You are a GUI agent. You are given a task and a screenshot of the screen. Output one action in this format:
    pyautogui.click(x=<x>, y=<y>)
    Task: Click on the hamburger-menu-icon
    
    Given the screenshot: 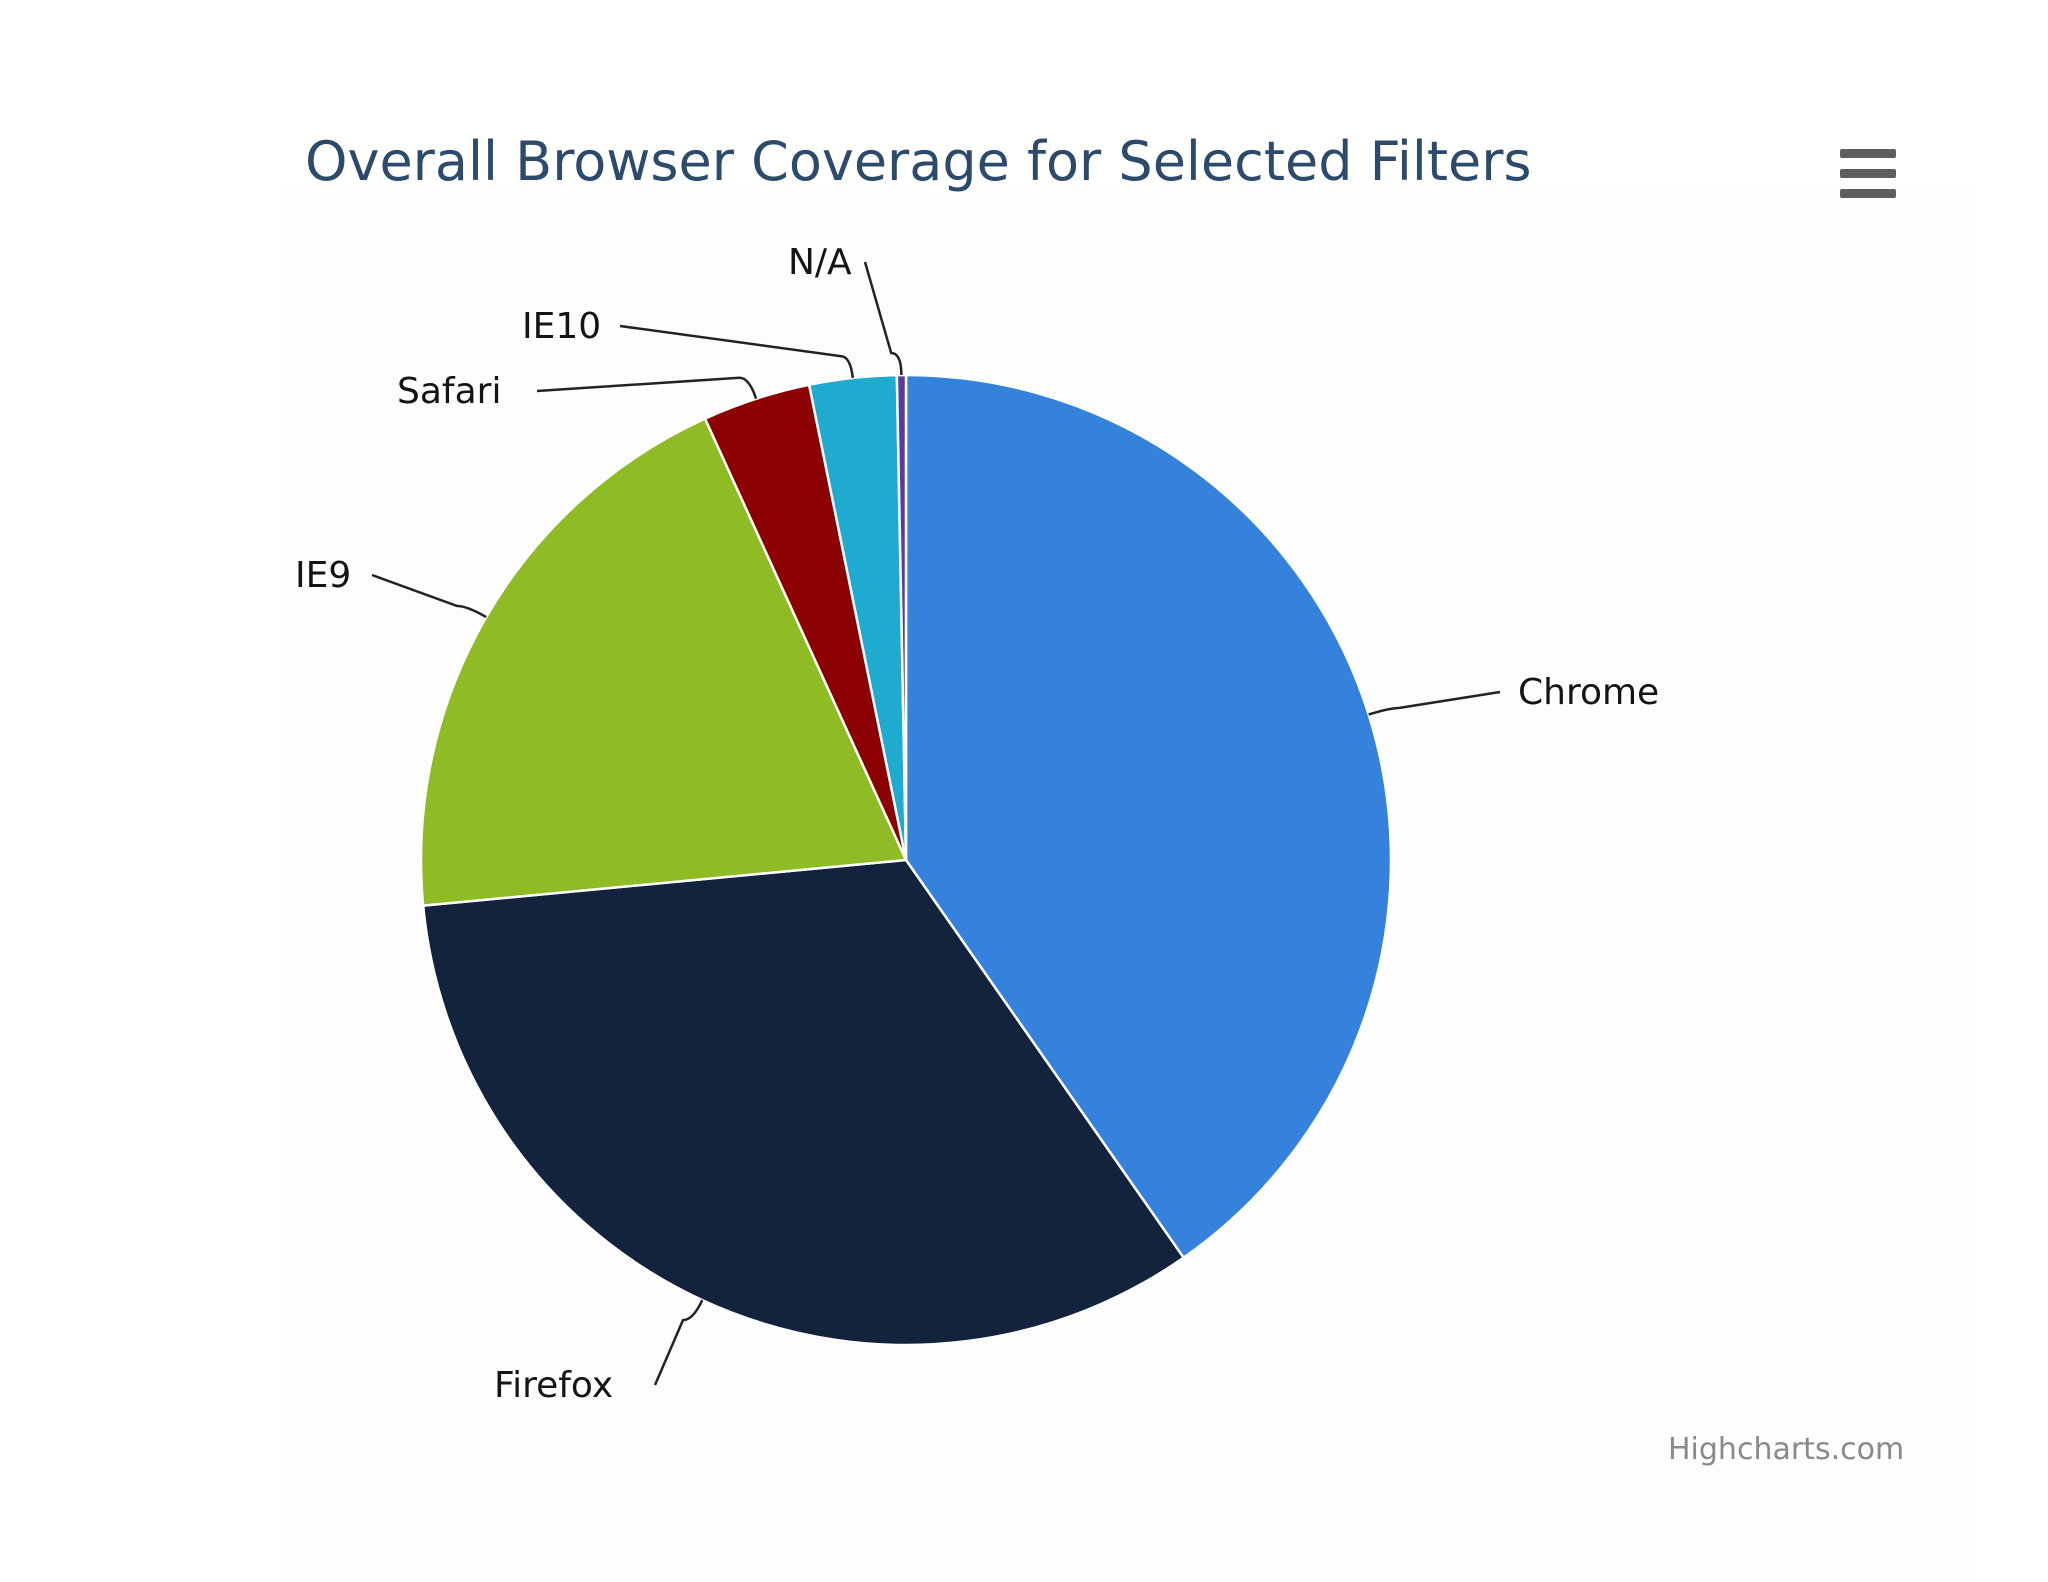 What is the action you would take?
    pyautogui.click(x=1867, y=174)
    